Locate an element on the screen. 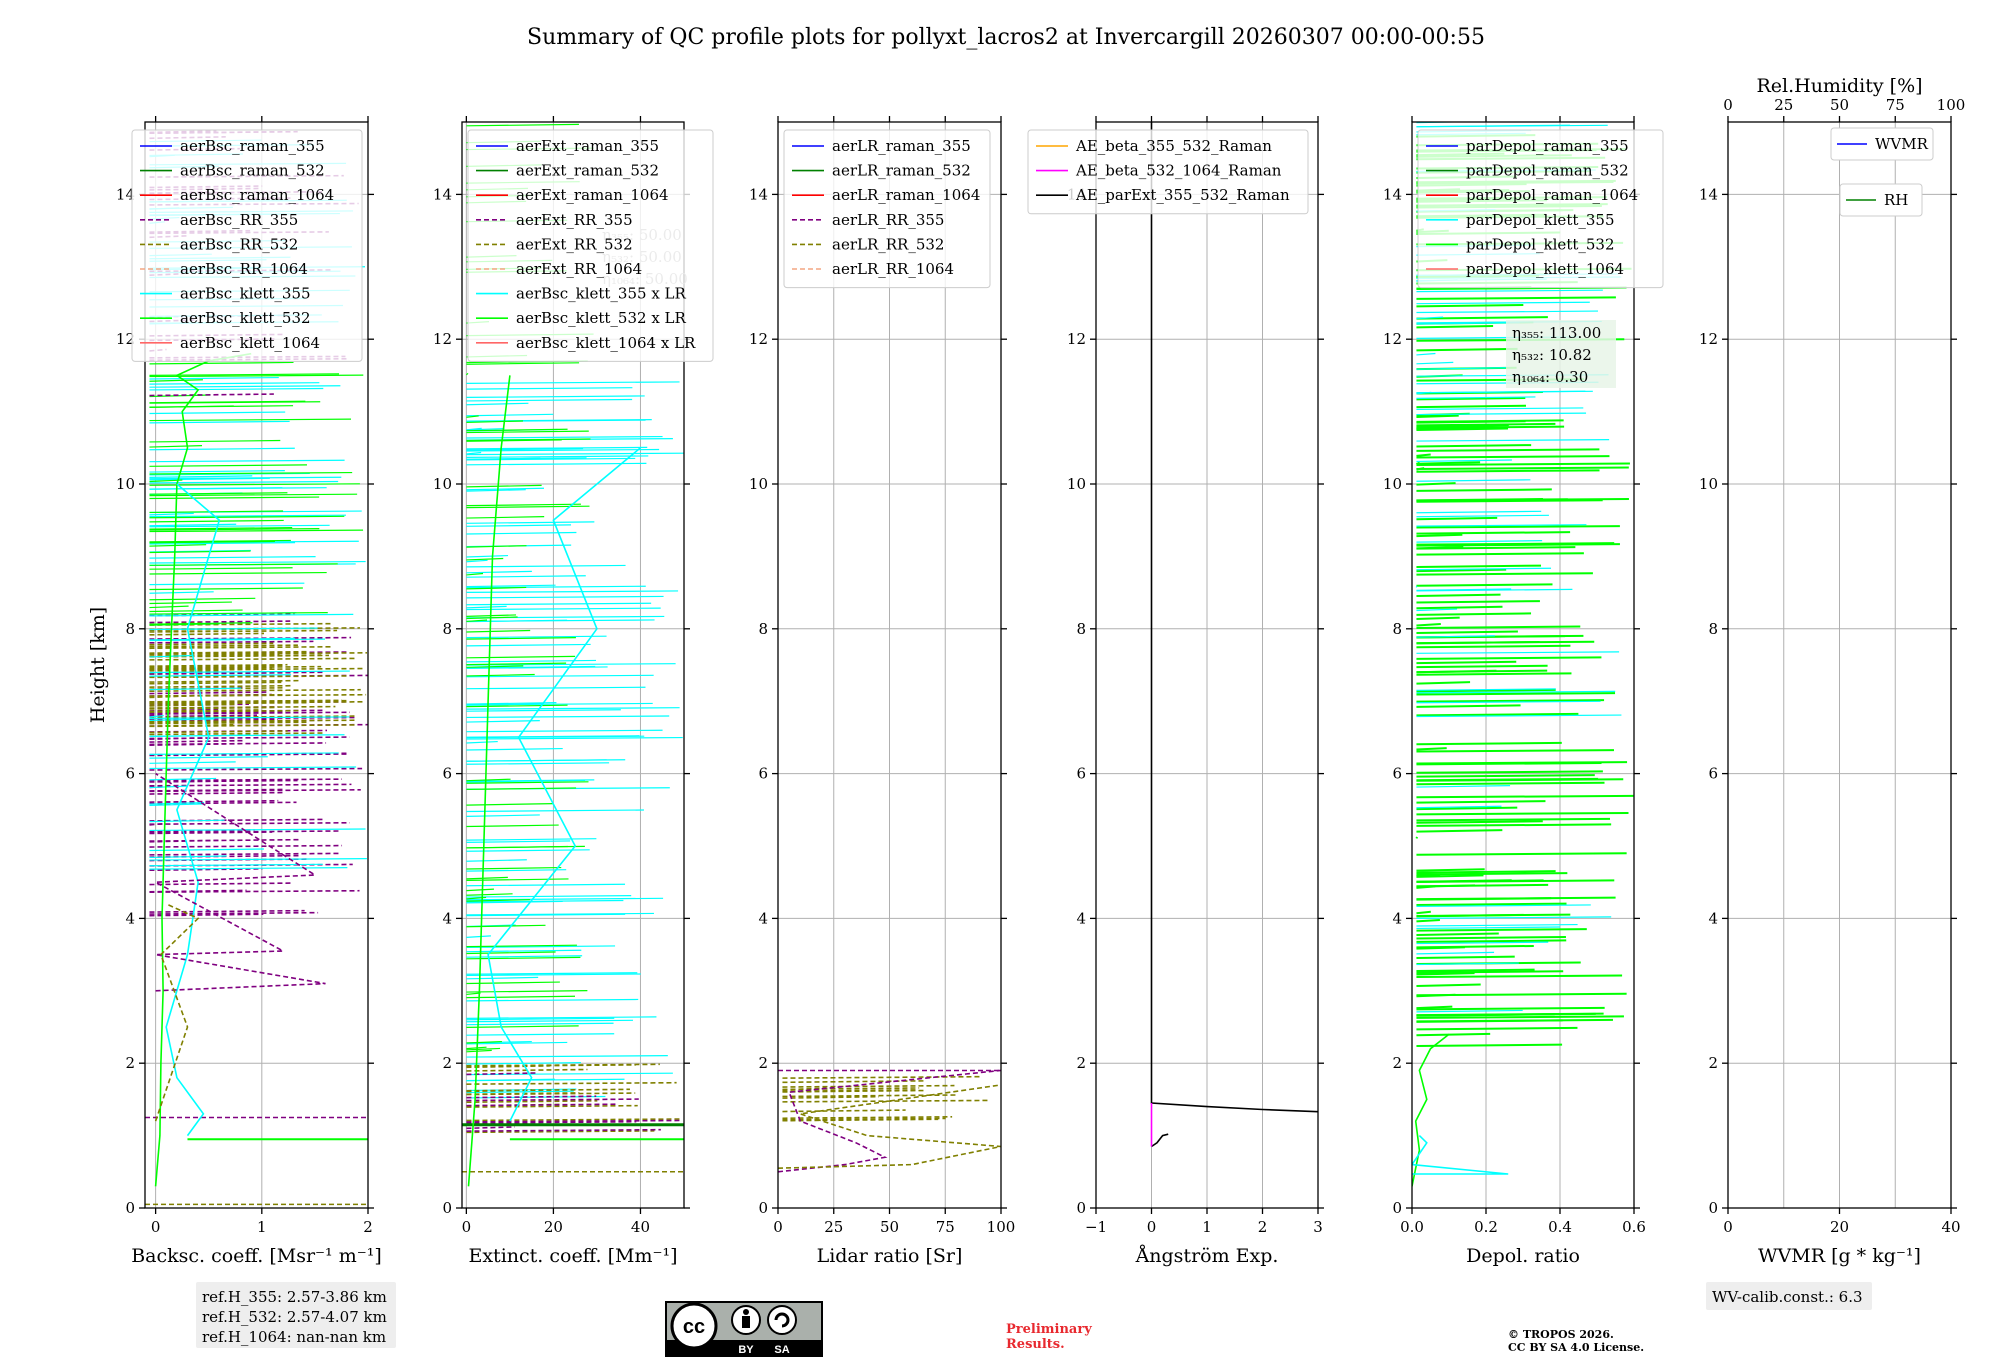  legend-label-extinction-6: aerBsc_klett_355 x LR is located at coordinates (601, 294).